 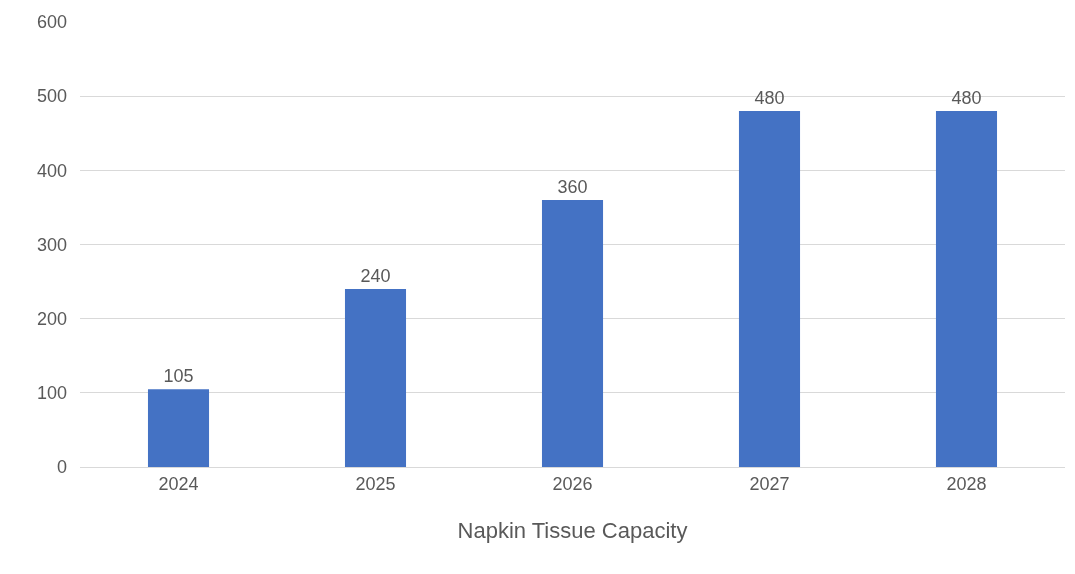 What do you see at coordinates (572, 187) in the screenshot?
I see `data-label: 360` at bounding box center [572, 187].